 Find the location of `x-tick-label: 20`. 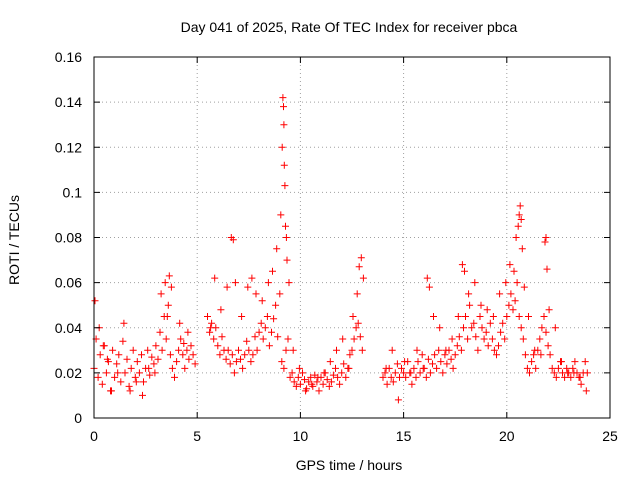

x-tick-label: 20 is located at coordinates (507, 436).